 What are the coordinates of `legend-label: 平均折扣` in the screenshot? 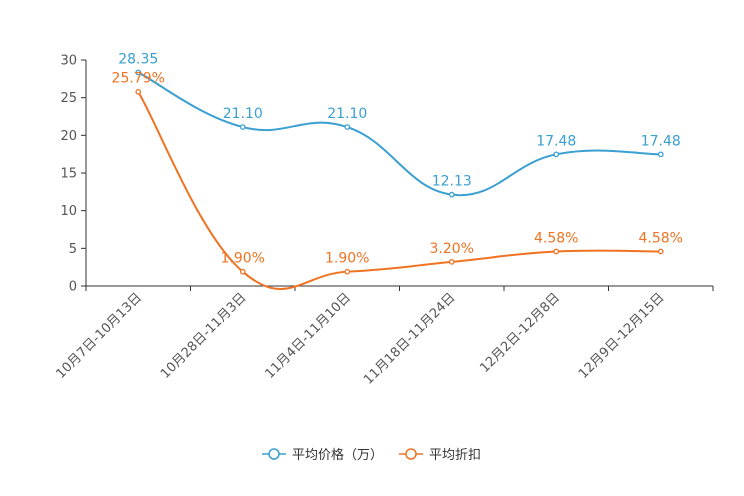 It's located at (455, 455).